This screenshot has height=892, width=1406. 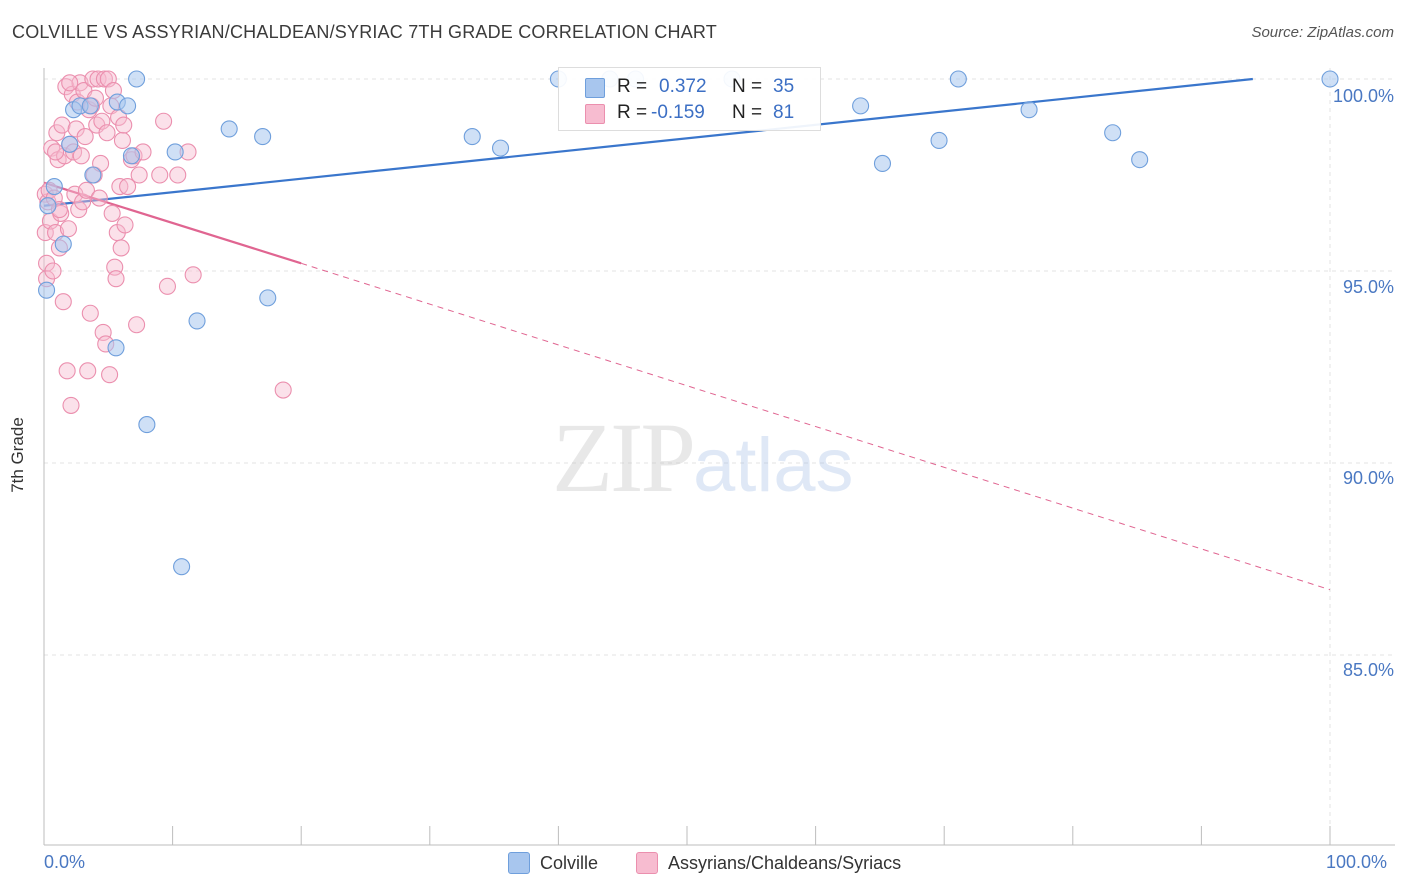 I want to click on y-tick-label: 100.0%, so click(x=1363, y=96).